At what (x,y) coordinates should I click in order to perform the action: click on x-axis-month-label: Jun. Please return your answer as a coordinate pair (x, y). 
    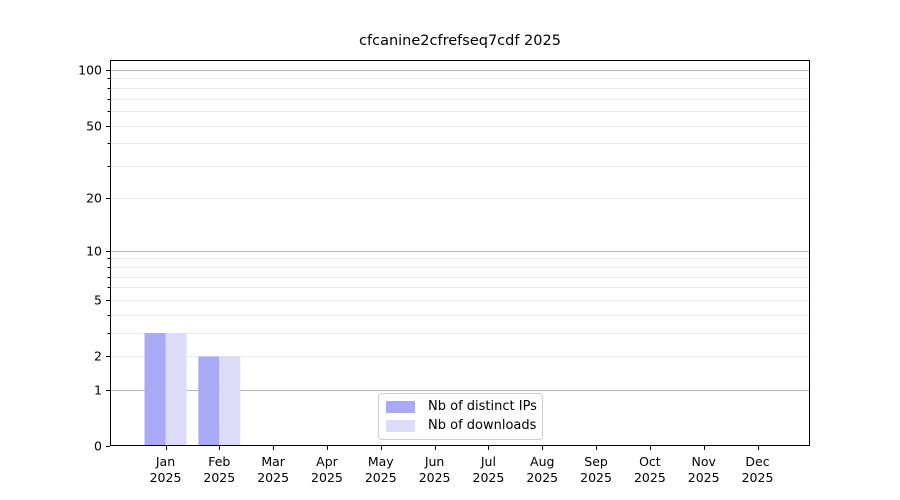
    Looking at the image, I should click on (434, 461).